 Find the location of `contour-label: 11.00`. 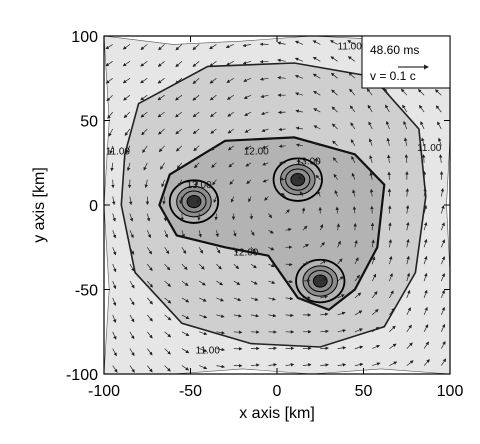

contour-label: 11.00 is located at coordinates (429, 148).